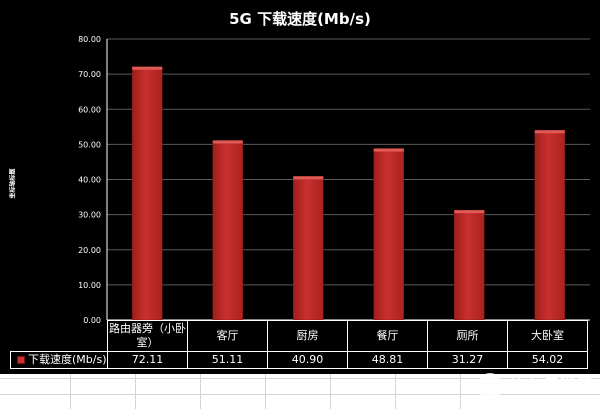 Image resolution: width=600 pixels, height=409 pixels. Describe the element at coordinates (489, 386) in the screenshot. I see `smzdm-logo-icon` at that location.